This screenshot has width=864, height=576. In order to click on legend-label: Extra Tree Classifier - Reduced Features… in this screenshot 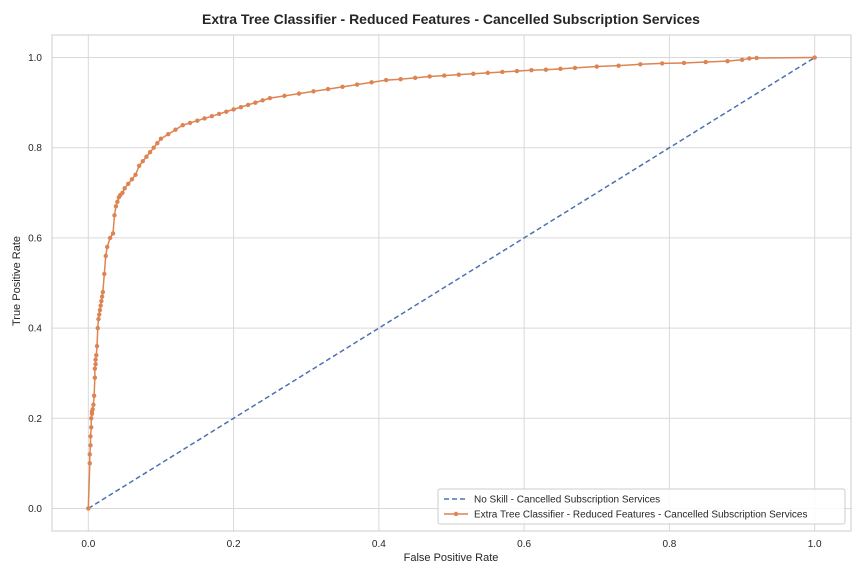, I will do `click(640, 515)`.